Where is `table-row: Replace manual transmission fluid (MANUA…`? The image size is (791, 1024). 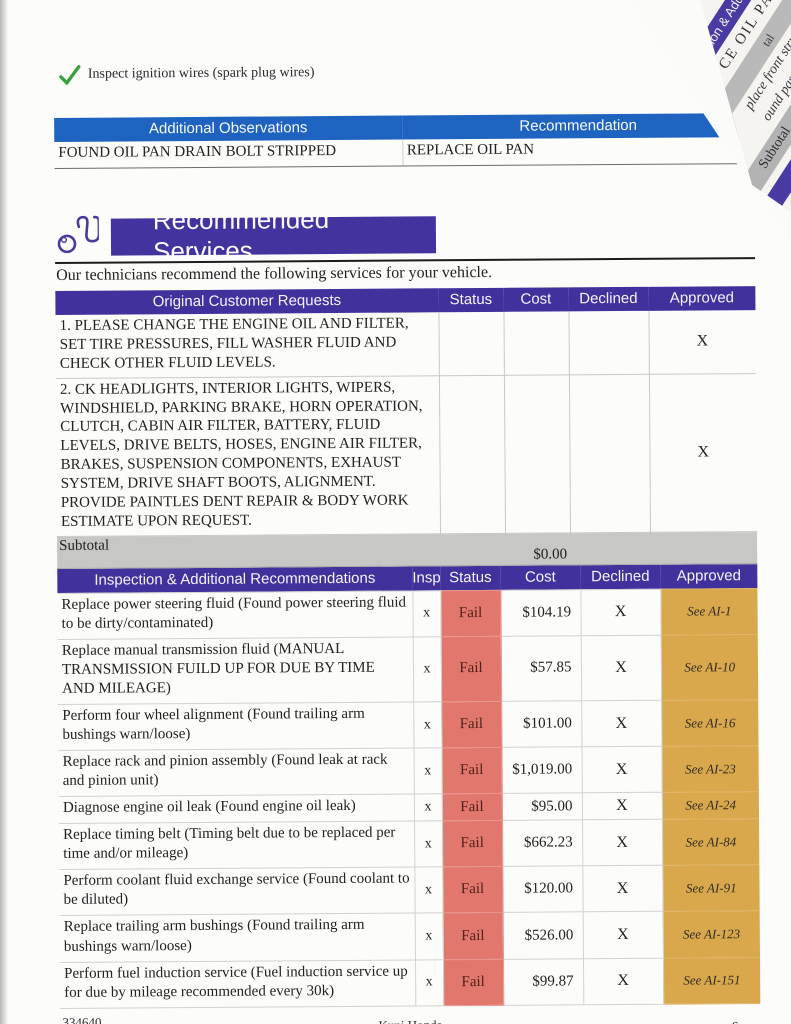
table-row: Replace manual transmission fluid (MANUA… is located at coordinates (408, 669).